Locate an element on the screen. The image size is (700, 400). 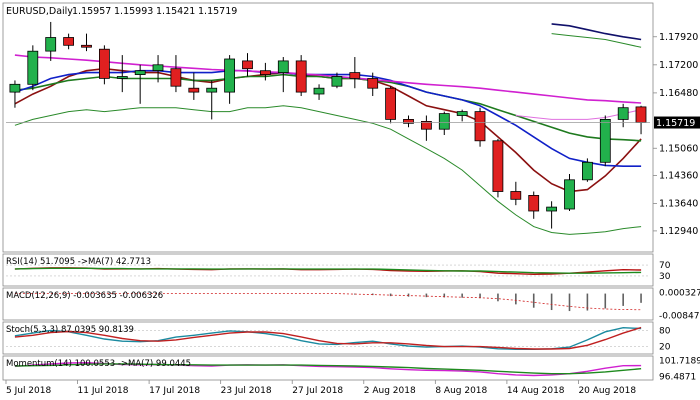
price-tick-label: 1.17200 is located at coordinates (678, 65).